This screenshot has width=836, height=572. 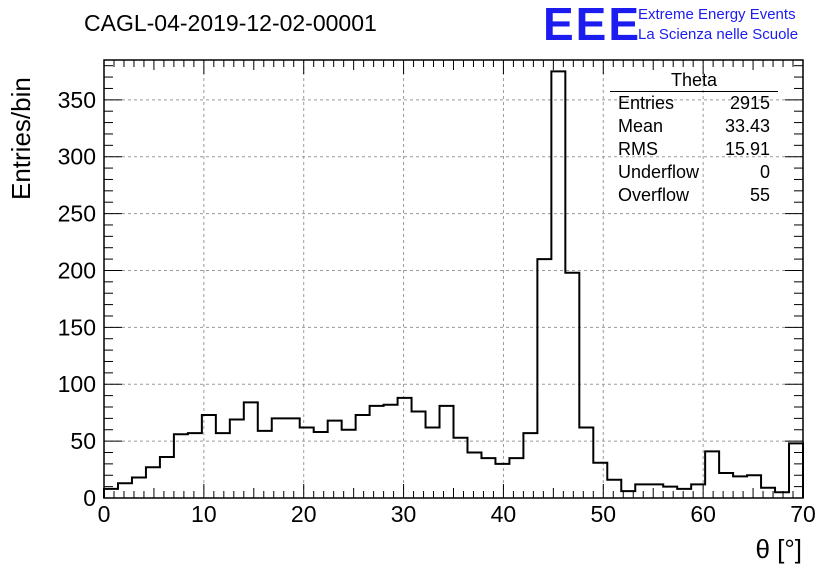 I want to click on x-tick-label: 0, so click(x=104, y=514).